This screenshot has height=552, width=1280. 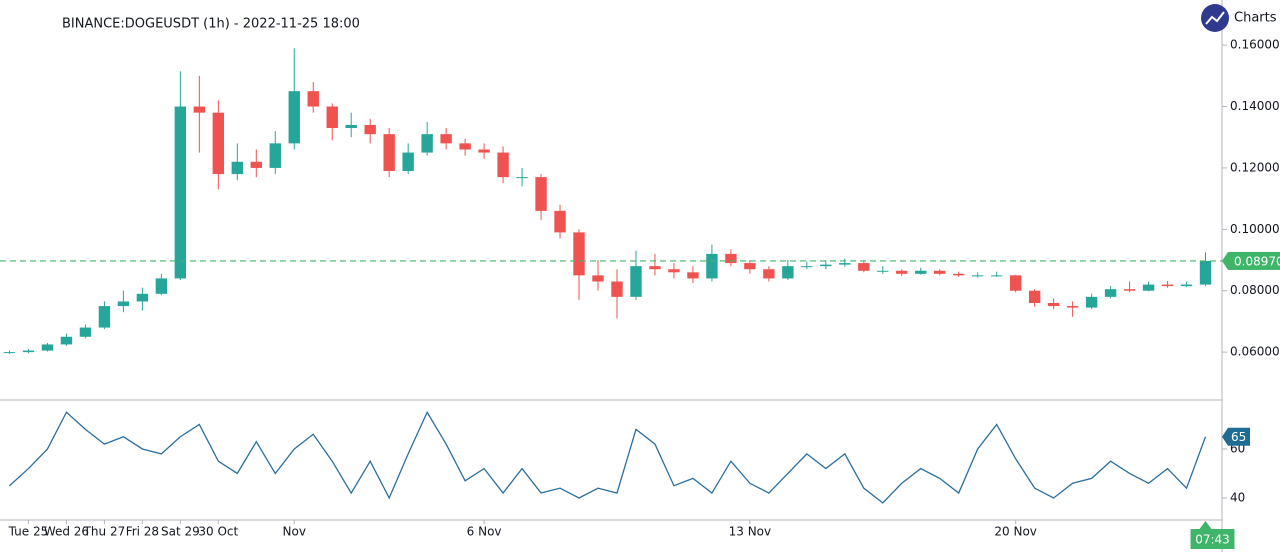 What do you see at coordinates (1225, 260) in the screenshot?
I see `price-badge-pointer` at bounding box center [1225, 260].